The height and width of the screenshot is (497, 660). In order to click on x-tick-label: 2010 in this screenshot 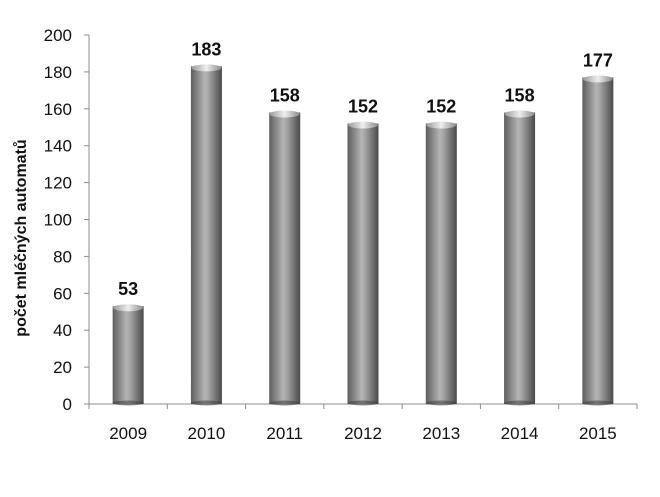, I will do `click(207, 433)`.